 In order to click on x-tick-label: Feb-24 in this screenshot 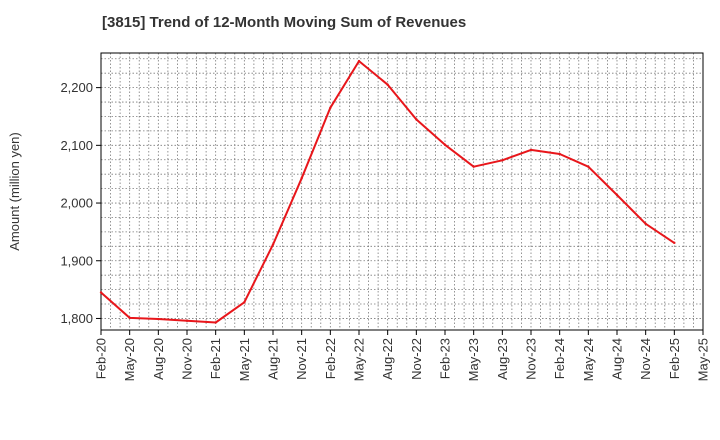, I will do `click(559, 358)`.